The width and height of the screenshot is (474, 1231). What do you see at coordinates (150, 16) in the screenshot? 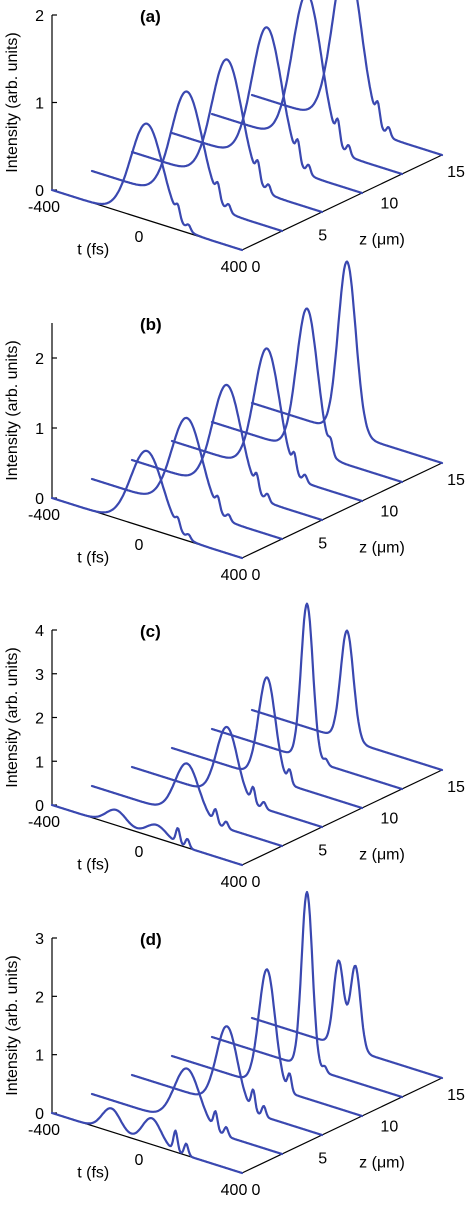
I see `panel-label: (a)` at bounding box center [150, 16].